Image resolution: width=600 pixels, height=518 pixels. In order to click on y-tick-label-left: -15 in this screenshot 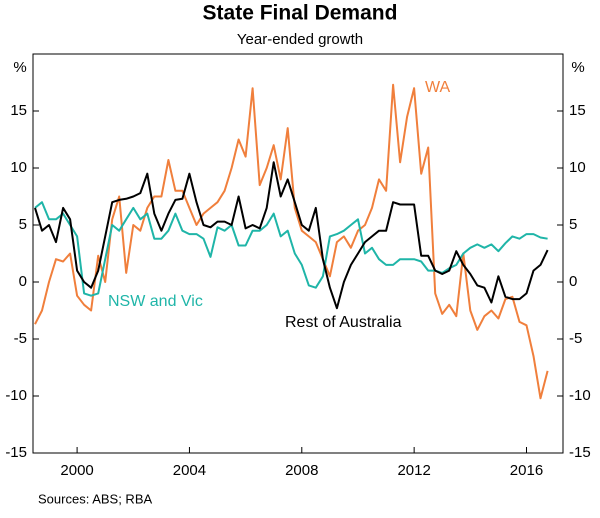, I will do `click(16, 452)`.